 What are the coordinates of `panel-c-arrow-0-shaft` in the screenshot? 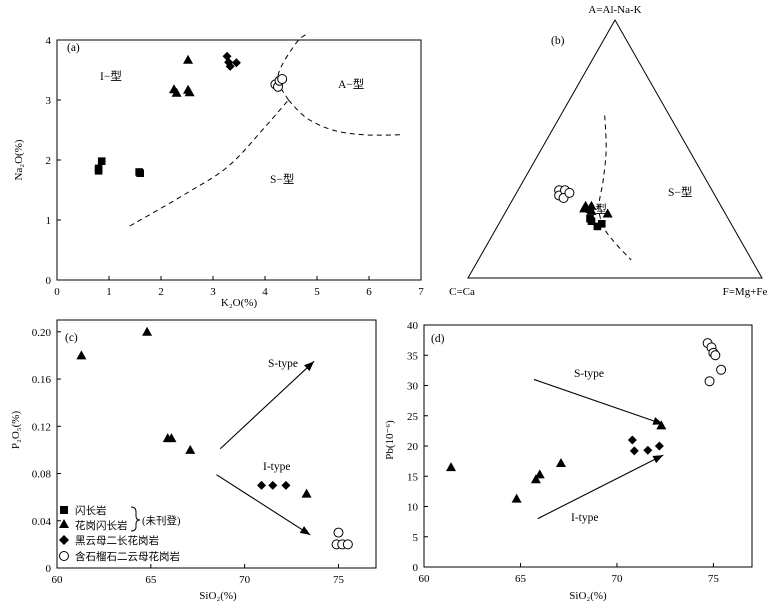 It's located at (267, 405).